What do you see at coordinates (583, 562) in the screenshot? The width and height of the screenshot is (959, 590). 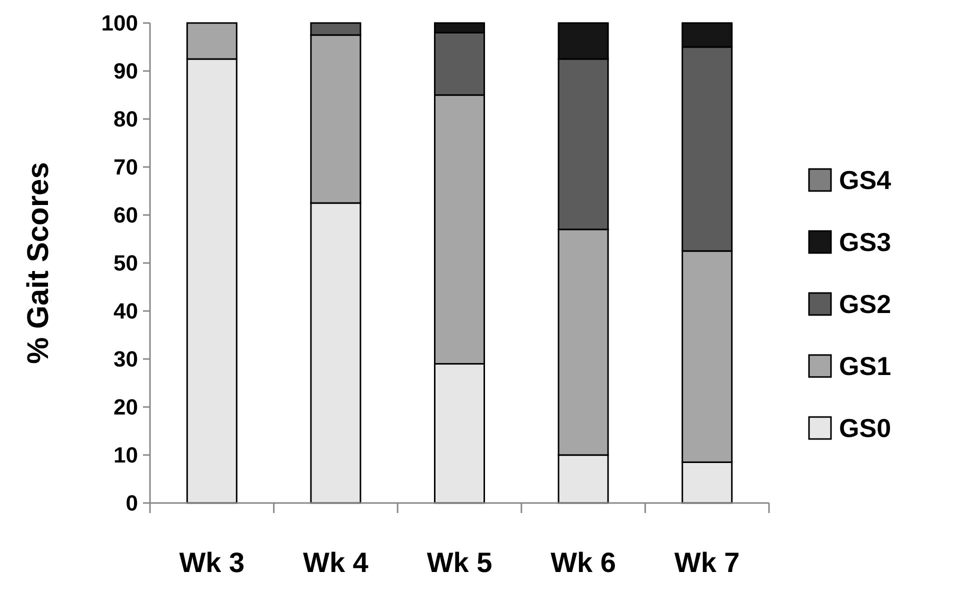 I see `x-tick-label: Wk 6` at bounding box center [583, 562].